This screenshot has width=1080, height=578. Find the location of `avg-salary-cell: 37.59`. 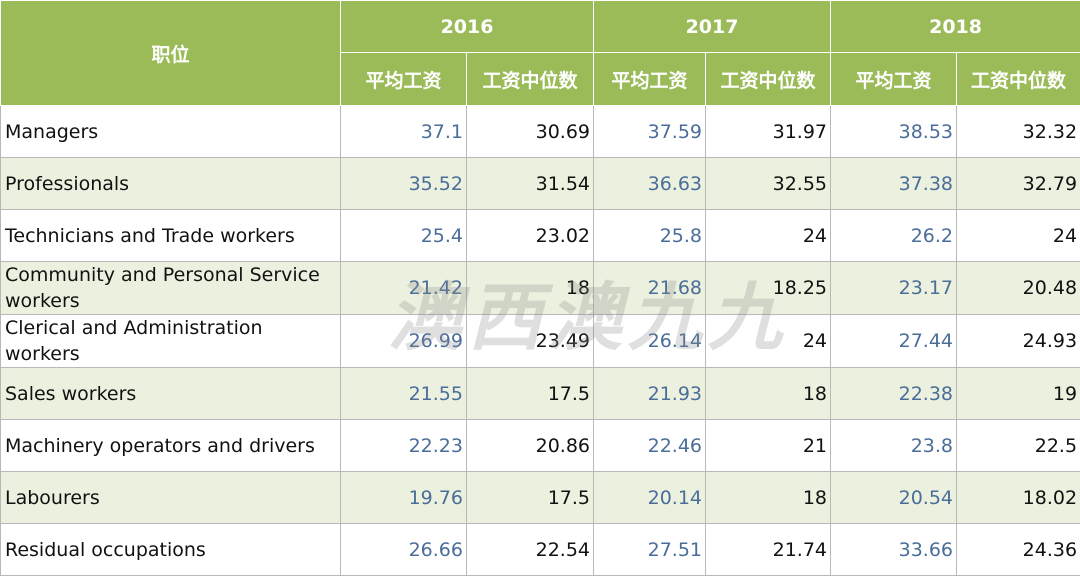

avg-salary-cell: 37.59 is located at coordinates (650, 131).